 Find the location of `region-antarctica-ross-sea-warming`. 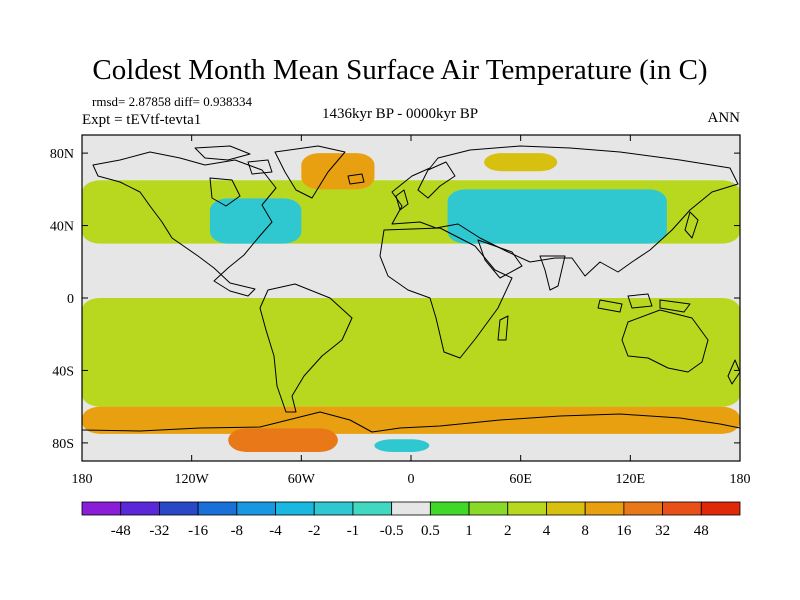

region-antarctica-ross-sea-warming is located at coordinates (283, 440).